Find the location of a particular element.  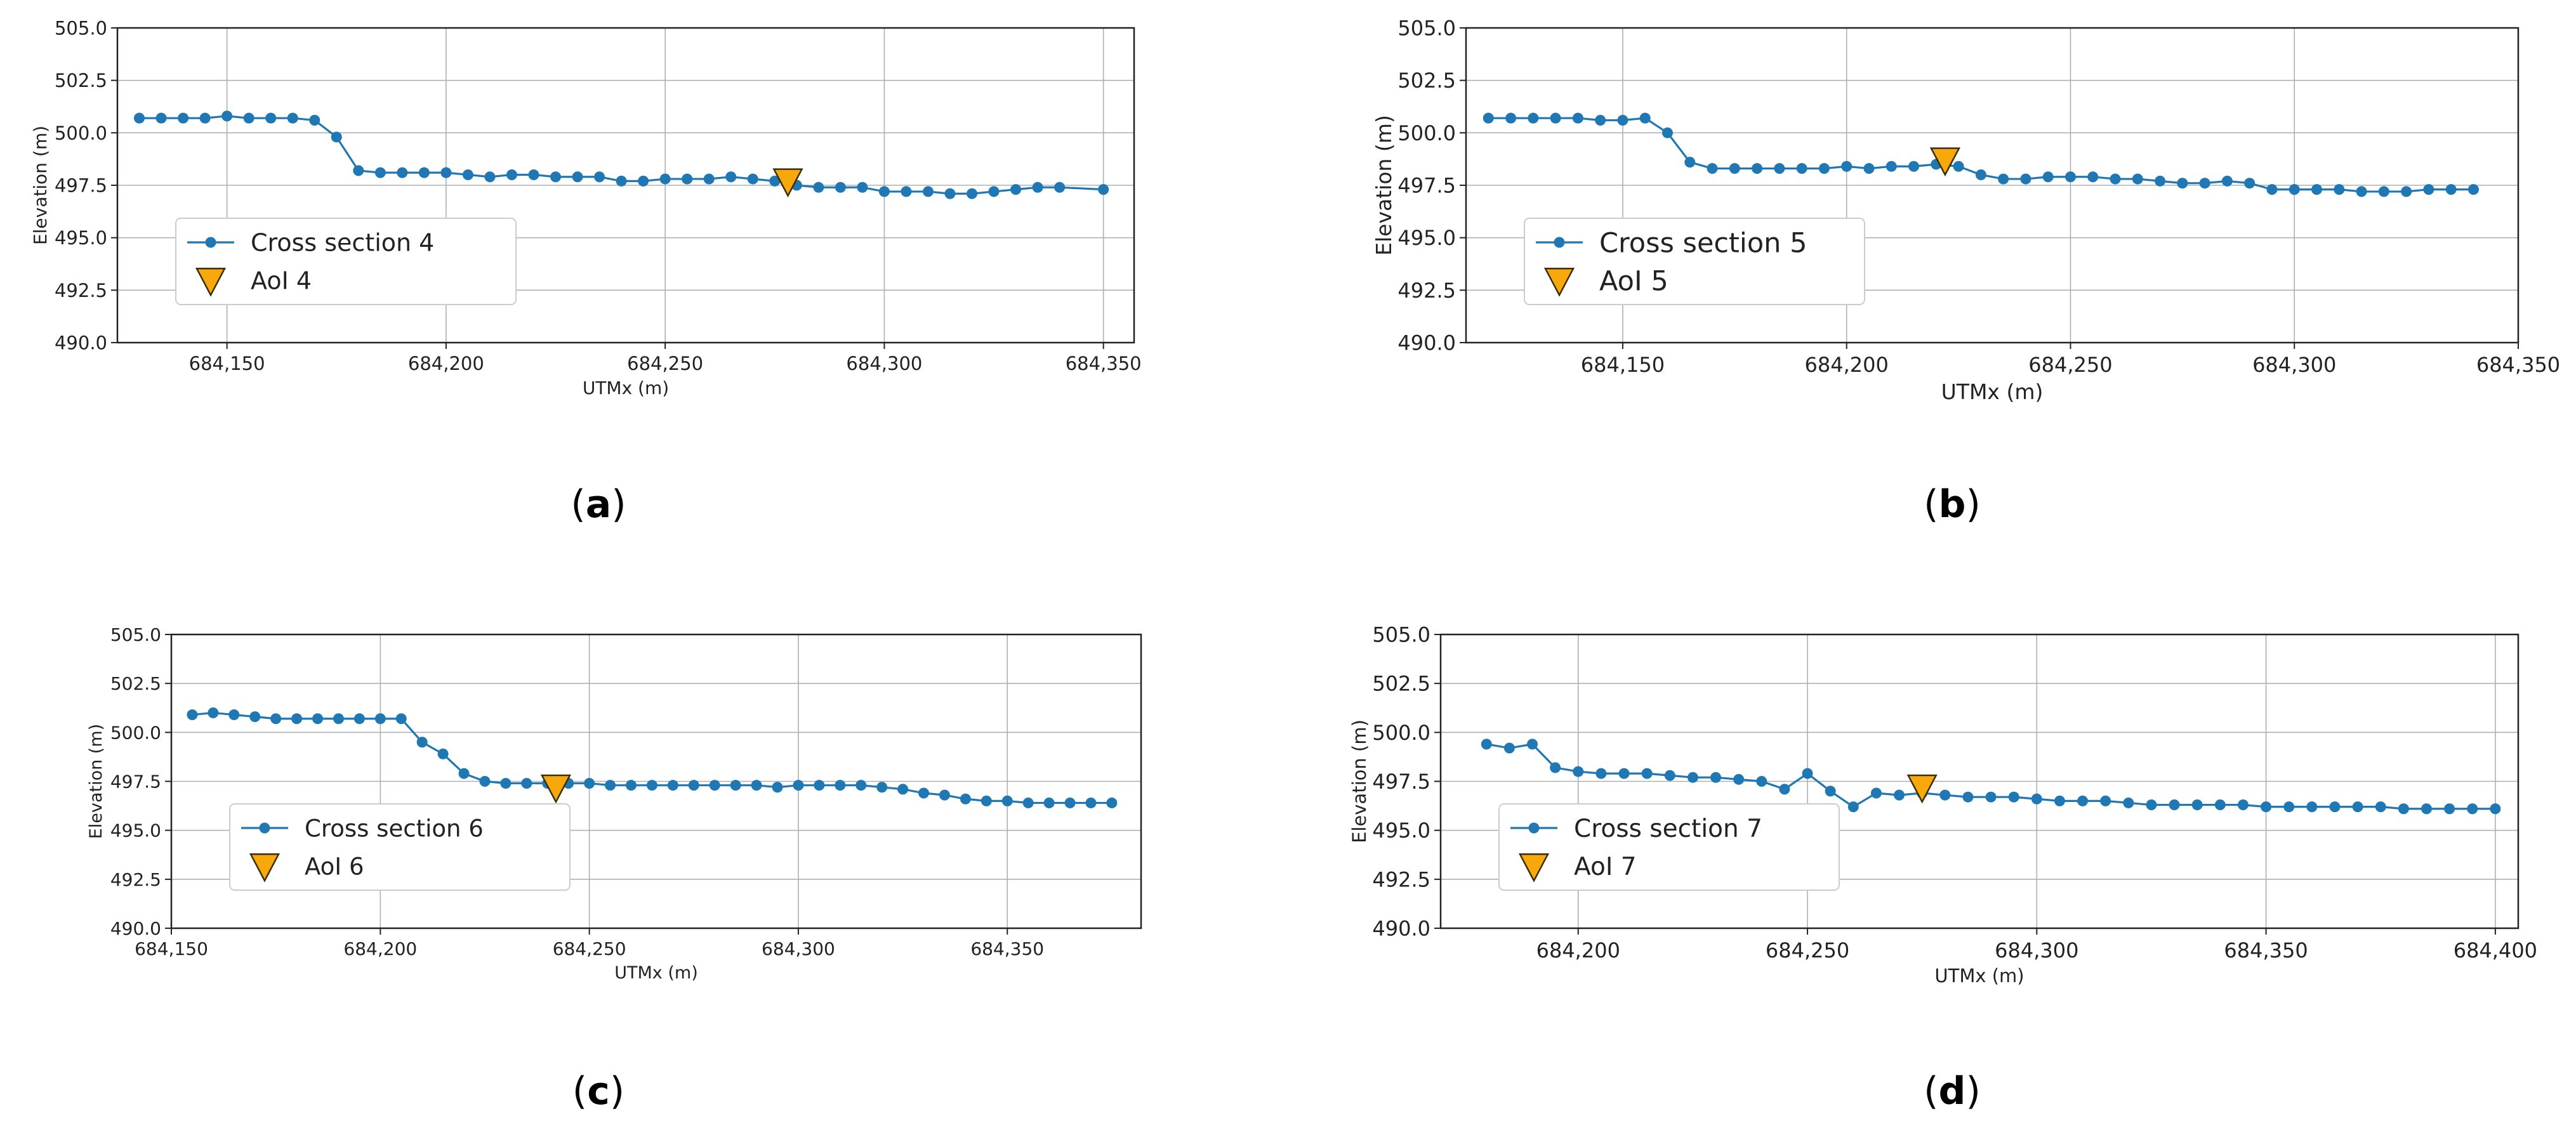

y-tick-label: 495.0 is located at coordinates (135, 830).